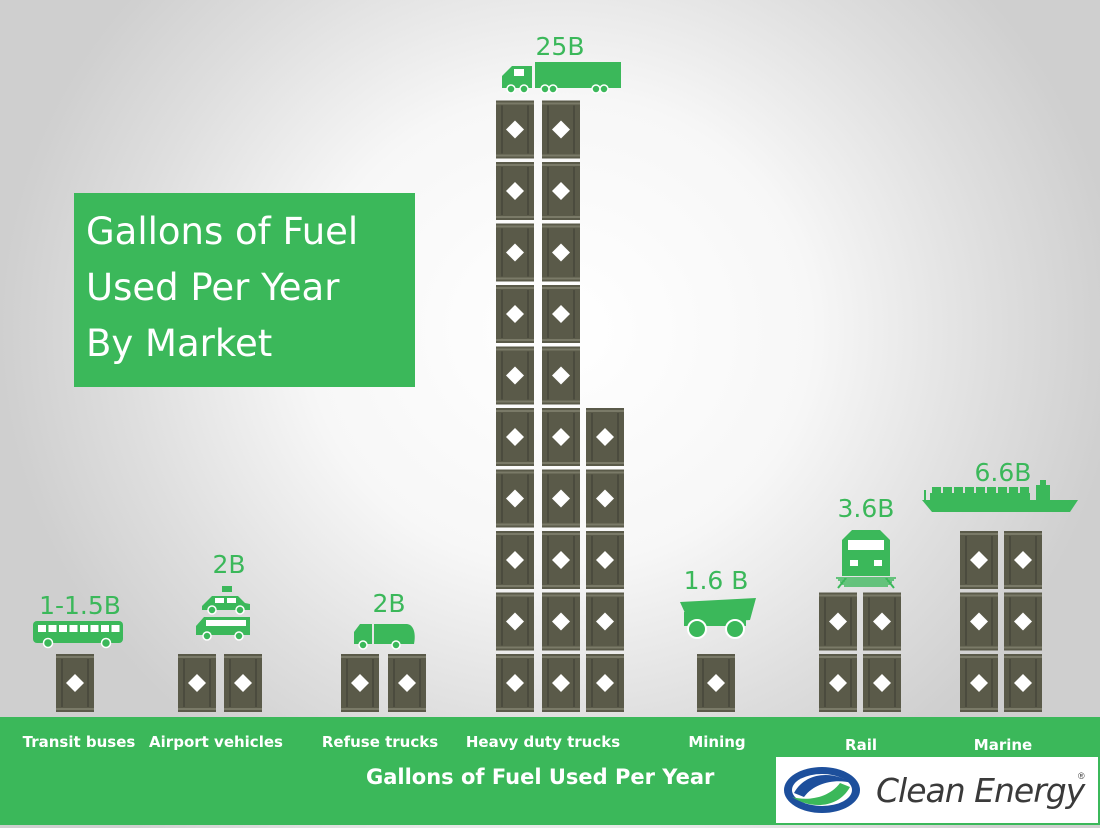 The width and height of the screenshot is (1100, 828). What do you see at coordinates (716, 580) in the screenshot?
I see `value-label-4: 1.6 B` at bounding box center [716, 580].